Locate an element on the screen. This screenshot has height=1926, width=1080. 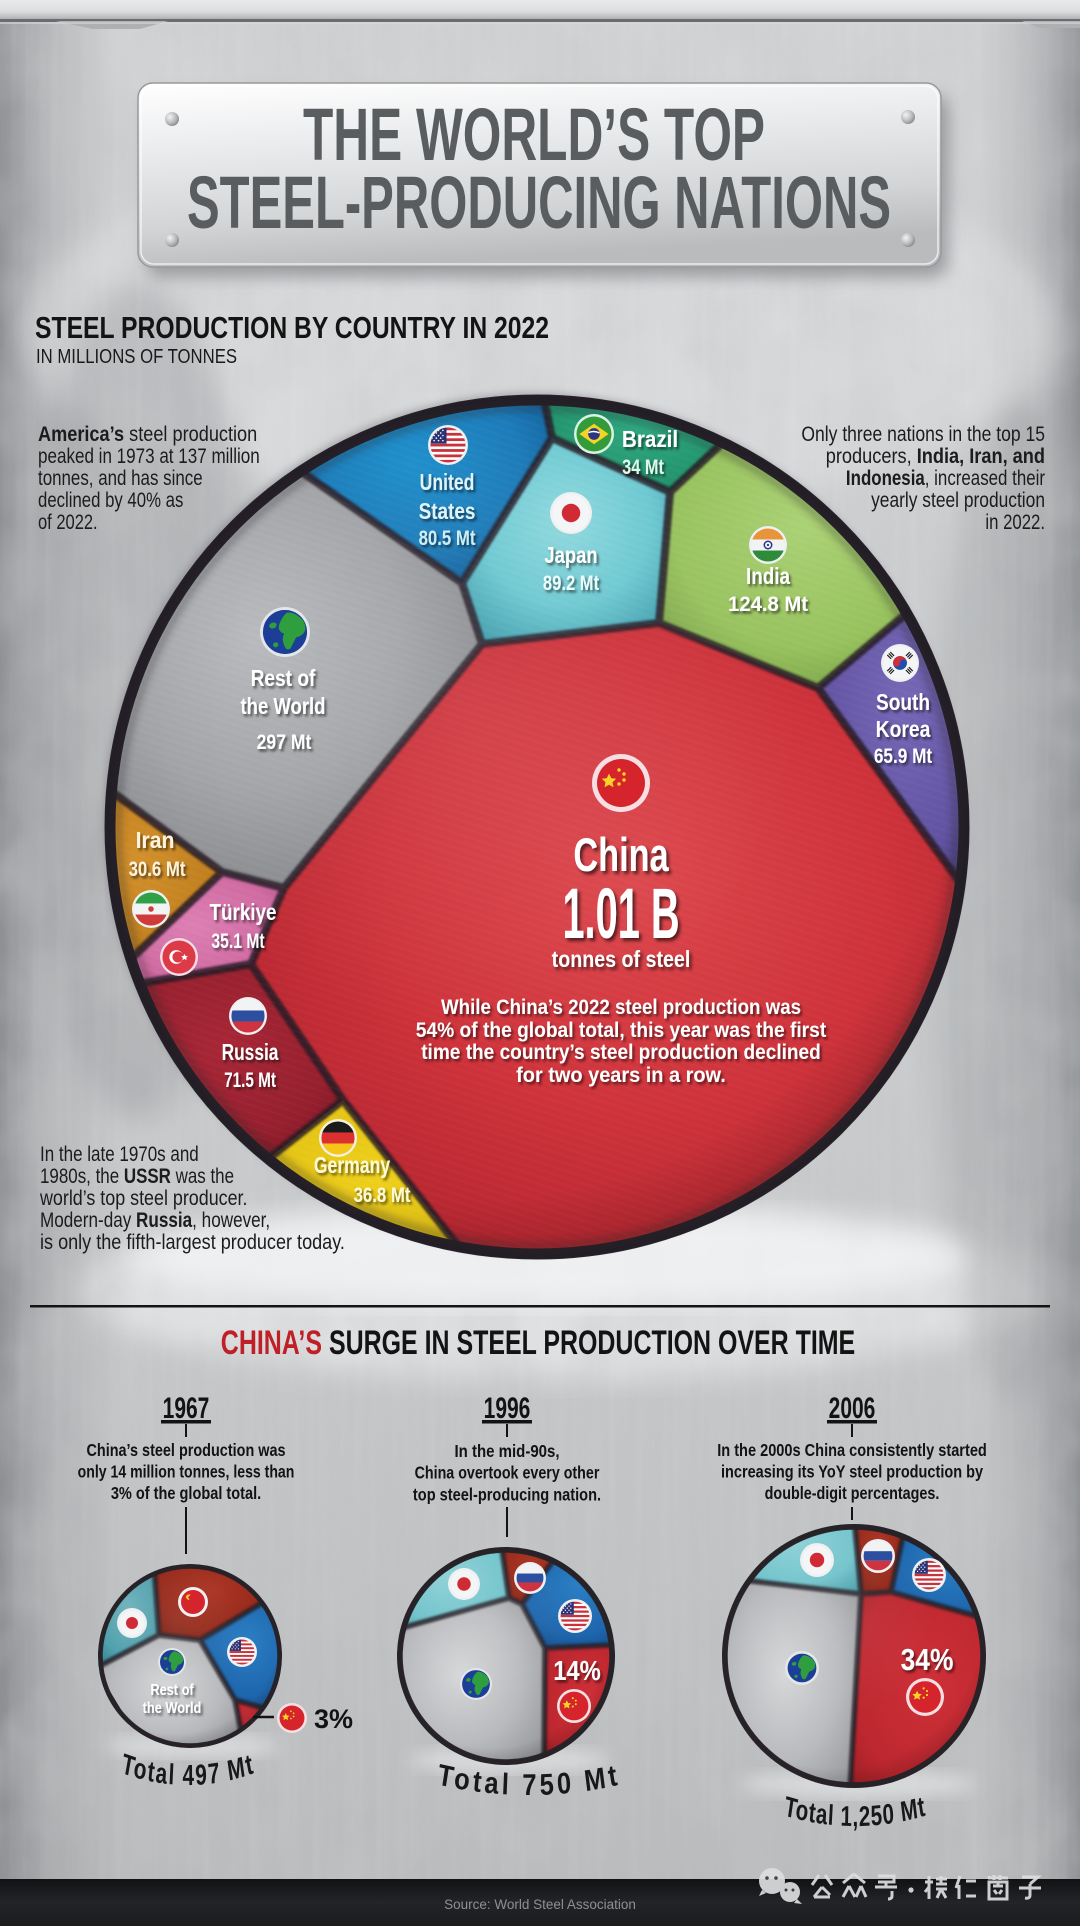
svg-text: 65.9 Mt is located at coordinates (903, 755).